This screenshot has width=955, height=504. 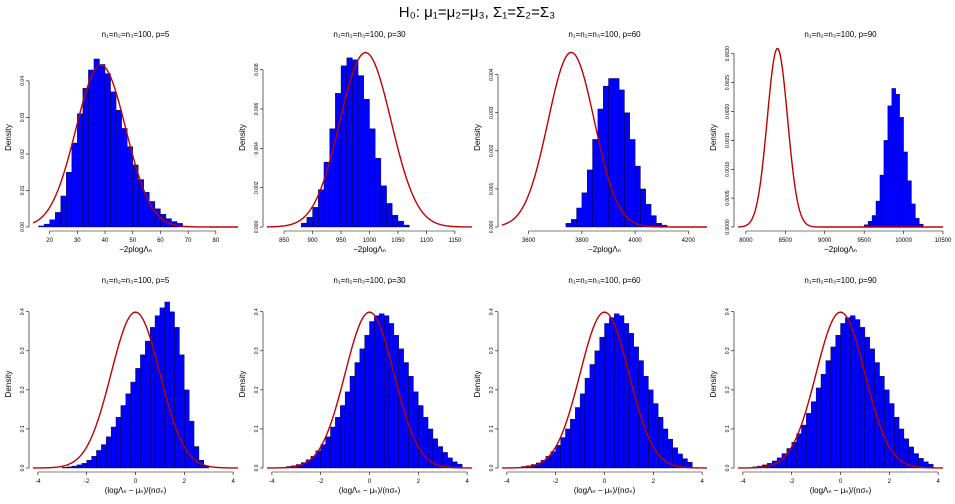 I want to click on x-tick-label: 3600, so click(x=529, y=241).